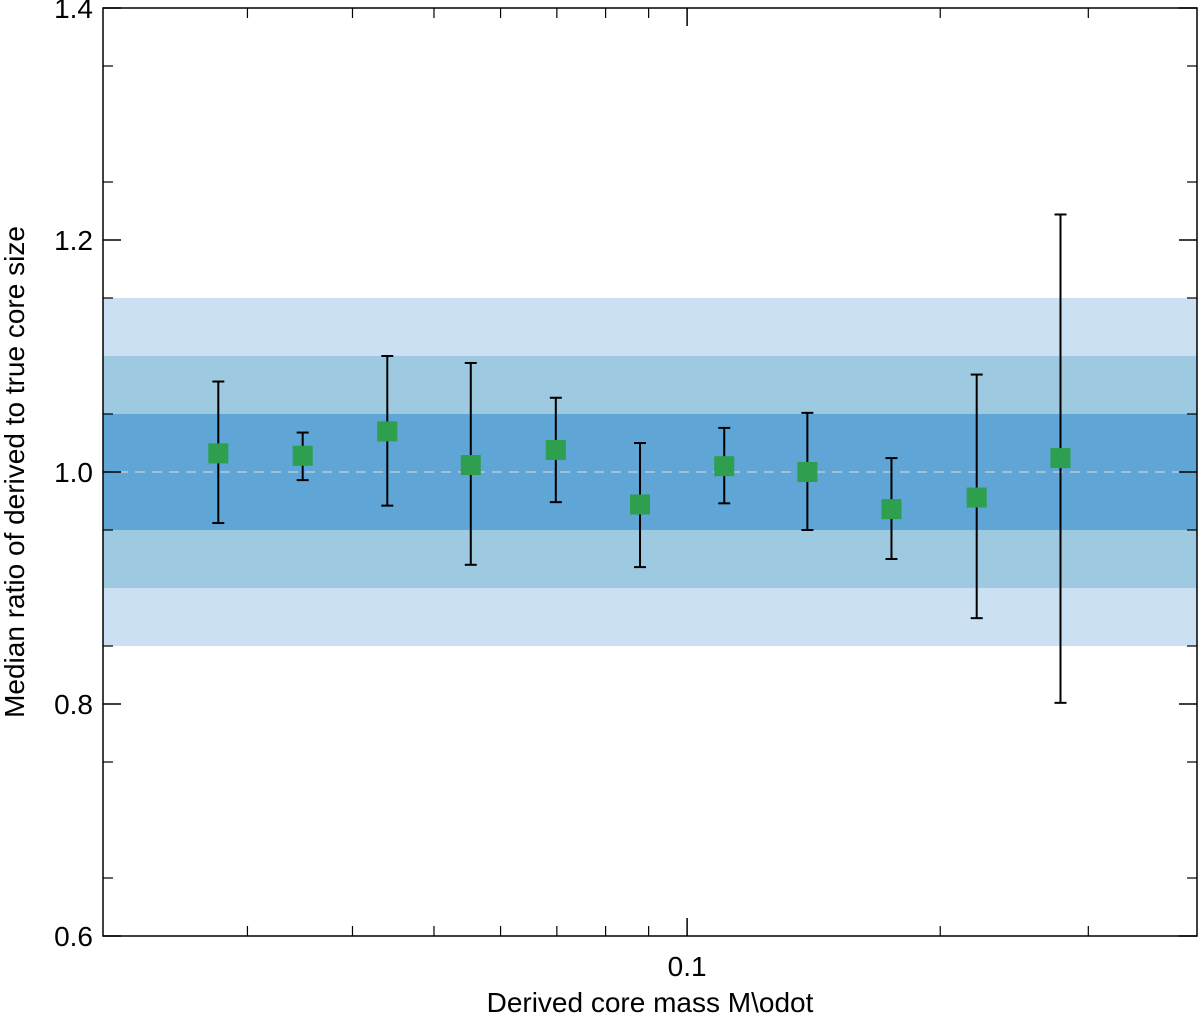 The height and width of the screenshot is (1025, 1200). Describe the element at coordinates (73, 472) in the screenshot. I see `y-tick-label: 1.0` at that location.